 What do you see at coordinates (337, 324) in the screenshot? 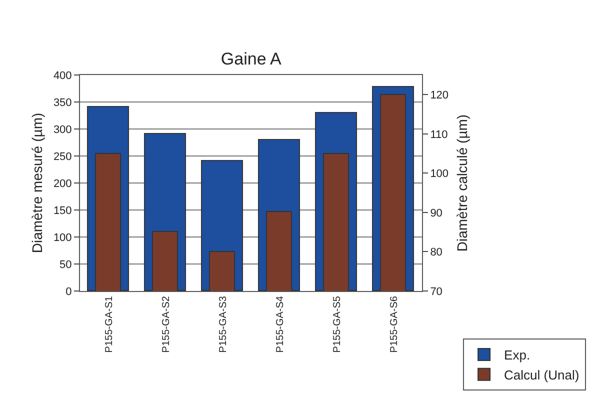
I see `x-tick-label: P155-GA-S5` at bounding box center [337, 324].